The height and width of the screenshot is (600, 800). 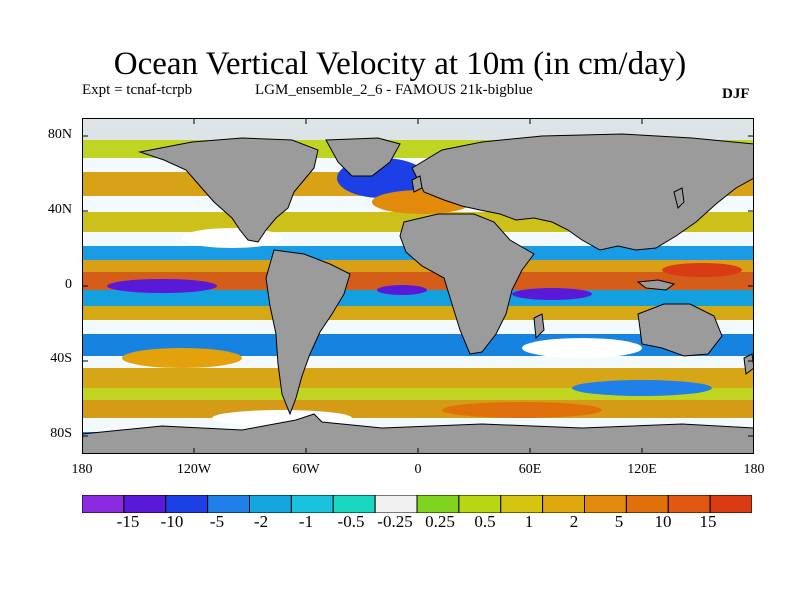 I want to click on indonesia, so click(x=656, y=285).